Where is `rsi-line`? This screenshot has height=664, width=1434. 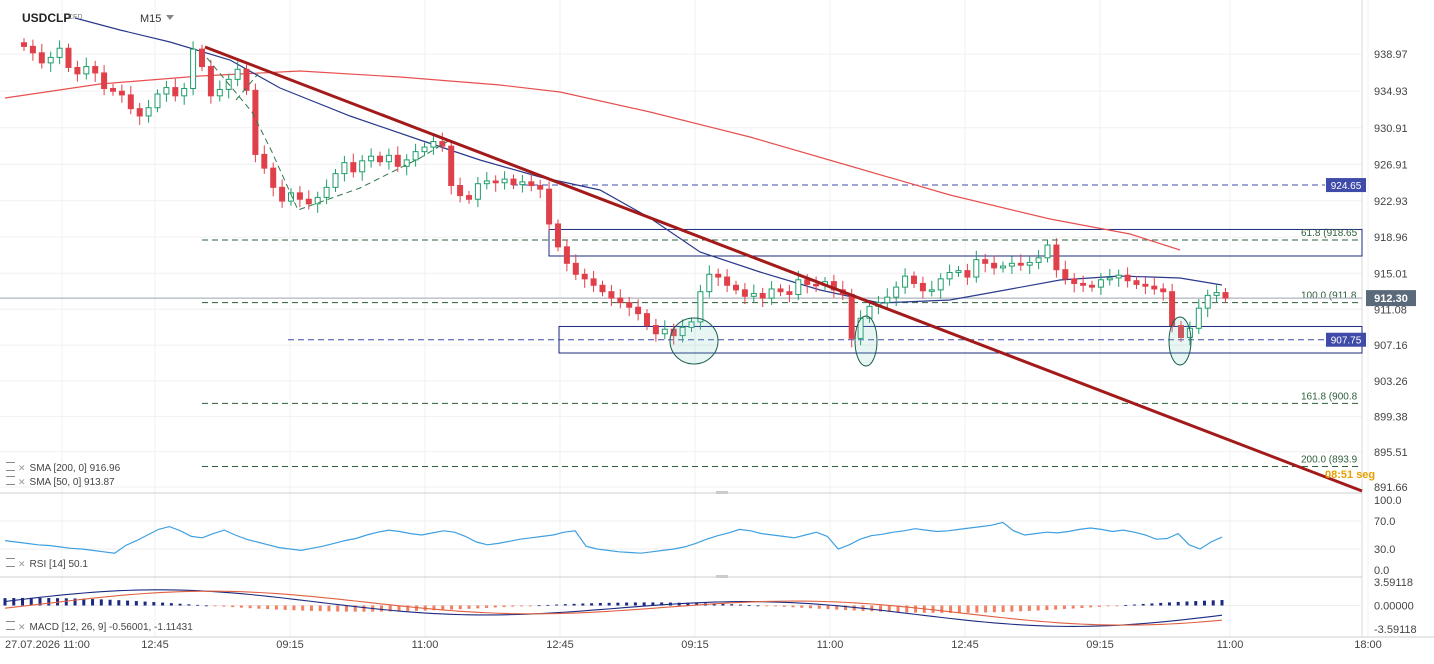
rsi-line is located at coordinates (613, 537).